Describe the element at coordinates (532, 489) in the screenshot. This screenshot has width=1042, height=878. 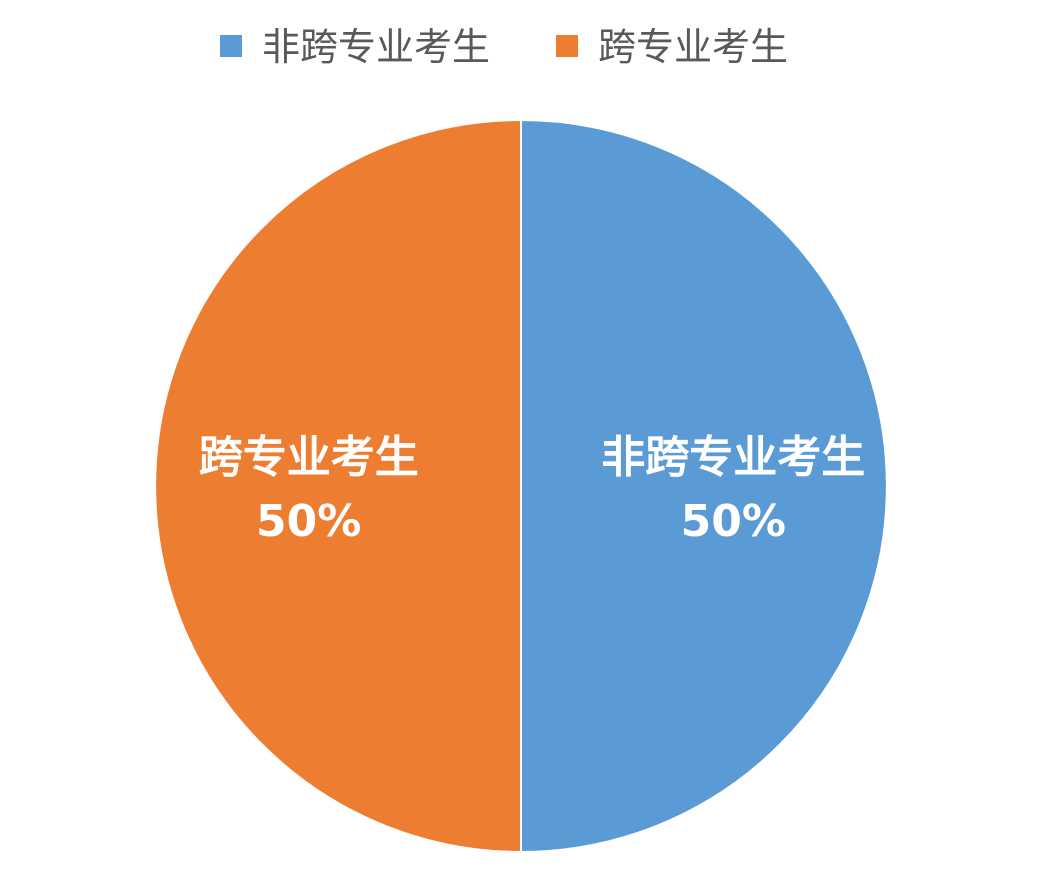
I see `slice-labels: 非跨专业考生 50% 跨专业考生 50%` at that location.